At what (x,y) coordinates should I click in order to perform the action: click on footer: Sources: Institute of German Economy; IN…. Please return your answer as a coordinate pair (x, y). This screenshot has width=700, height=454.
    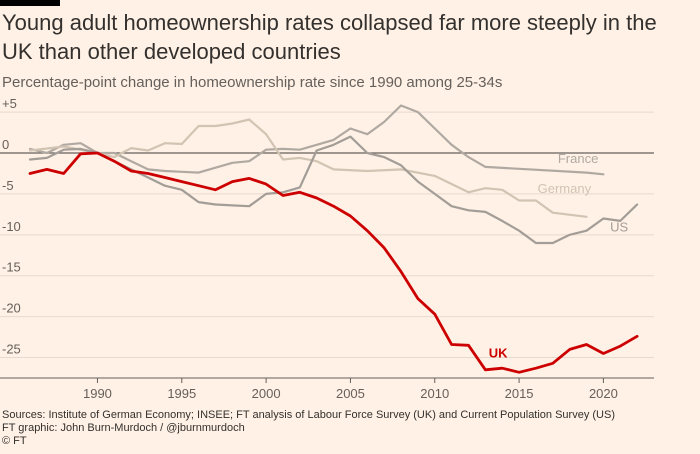
    Looking at the image, I should click on (308, 428).